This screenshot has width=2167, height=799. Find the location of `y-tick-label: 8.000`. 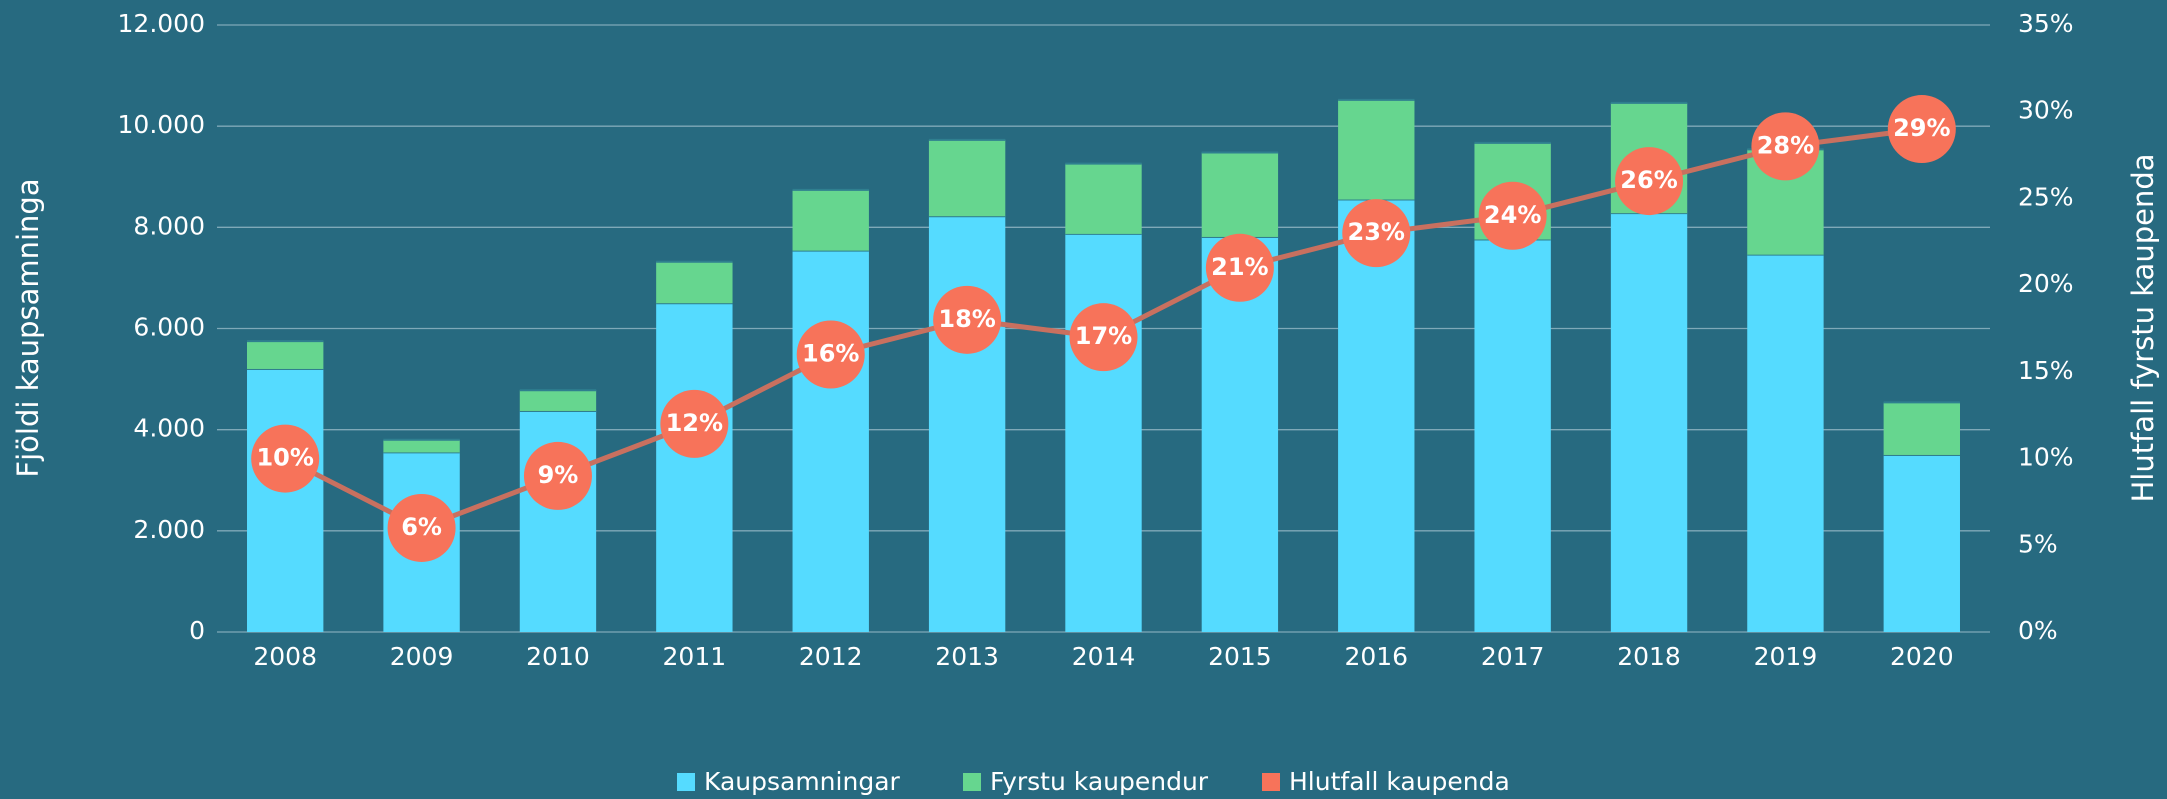

y-tick-label: 8.000 is located at coordinates (169, 225).